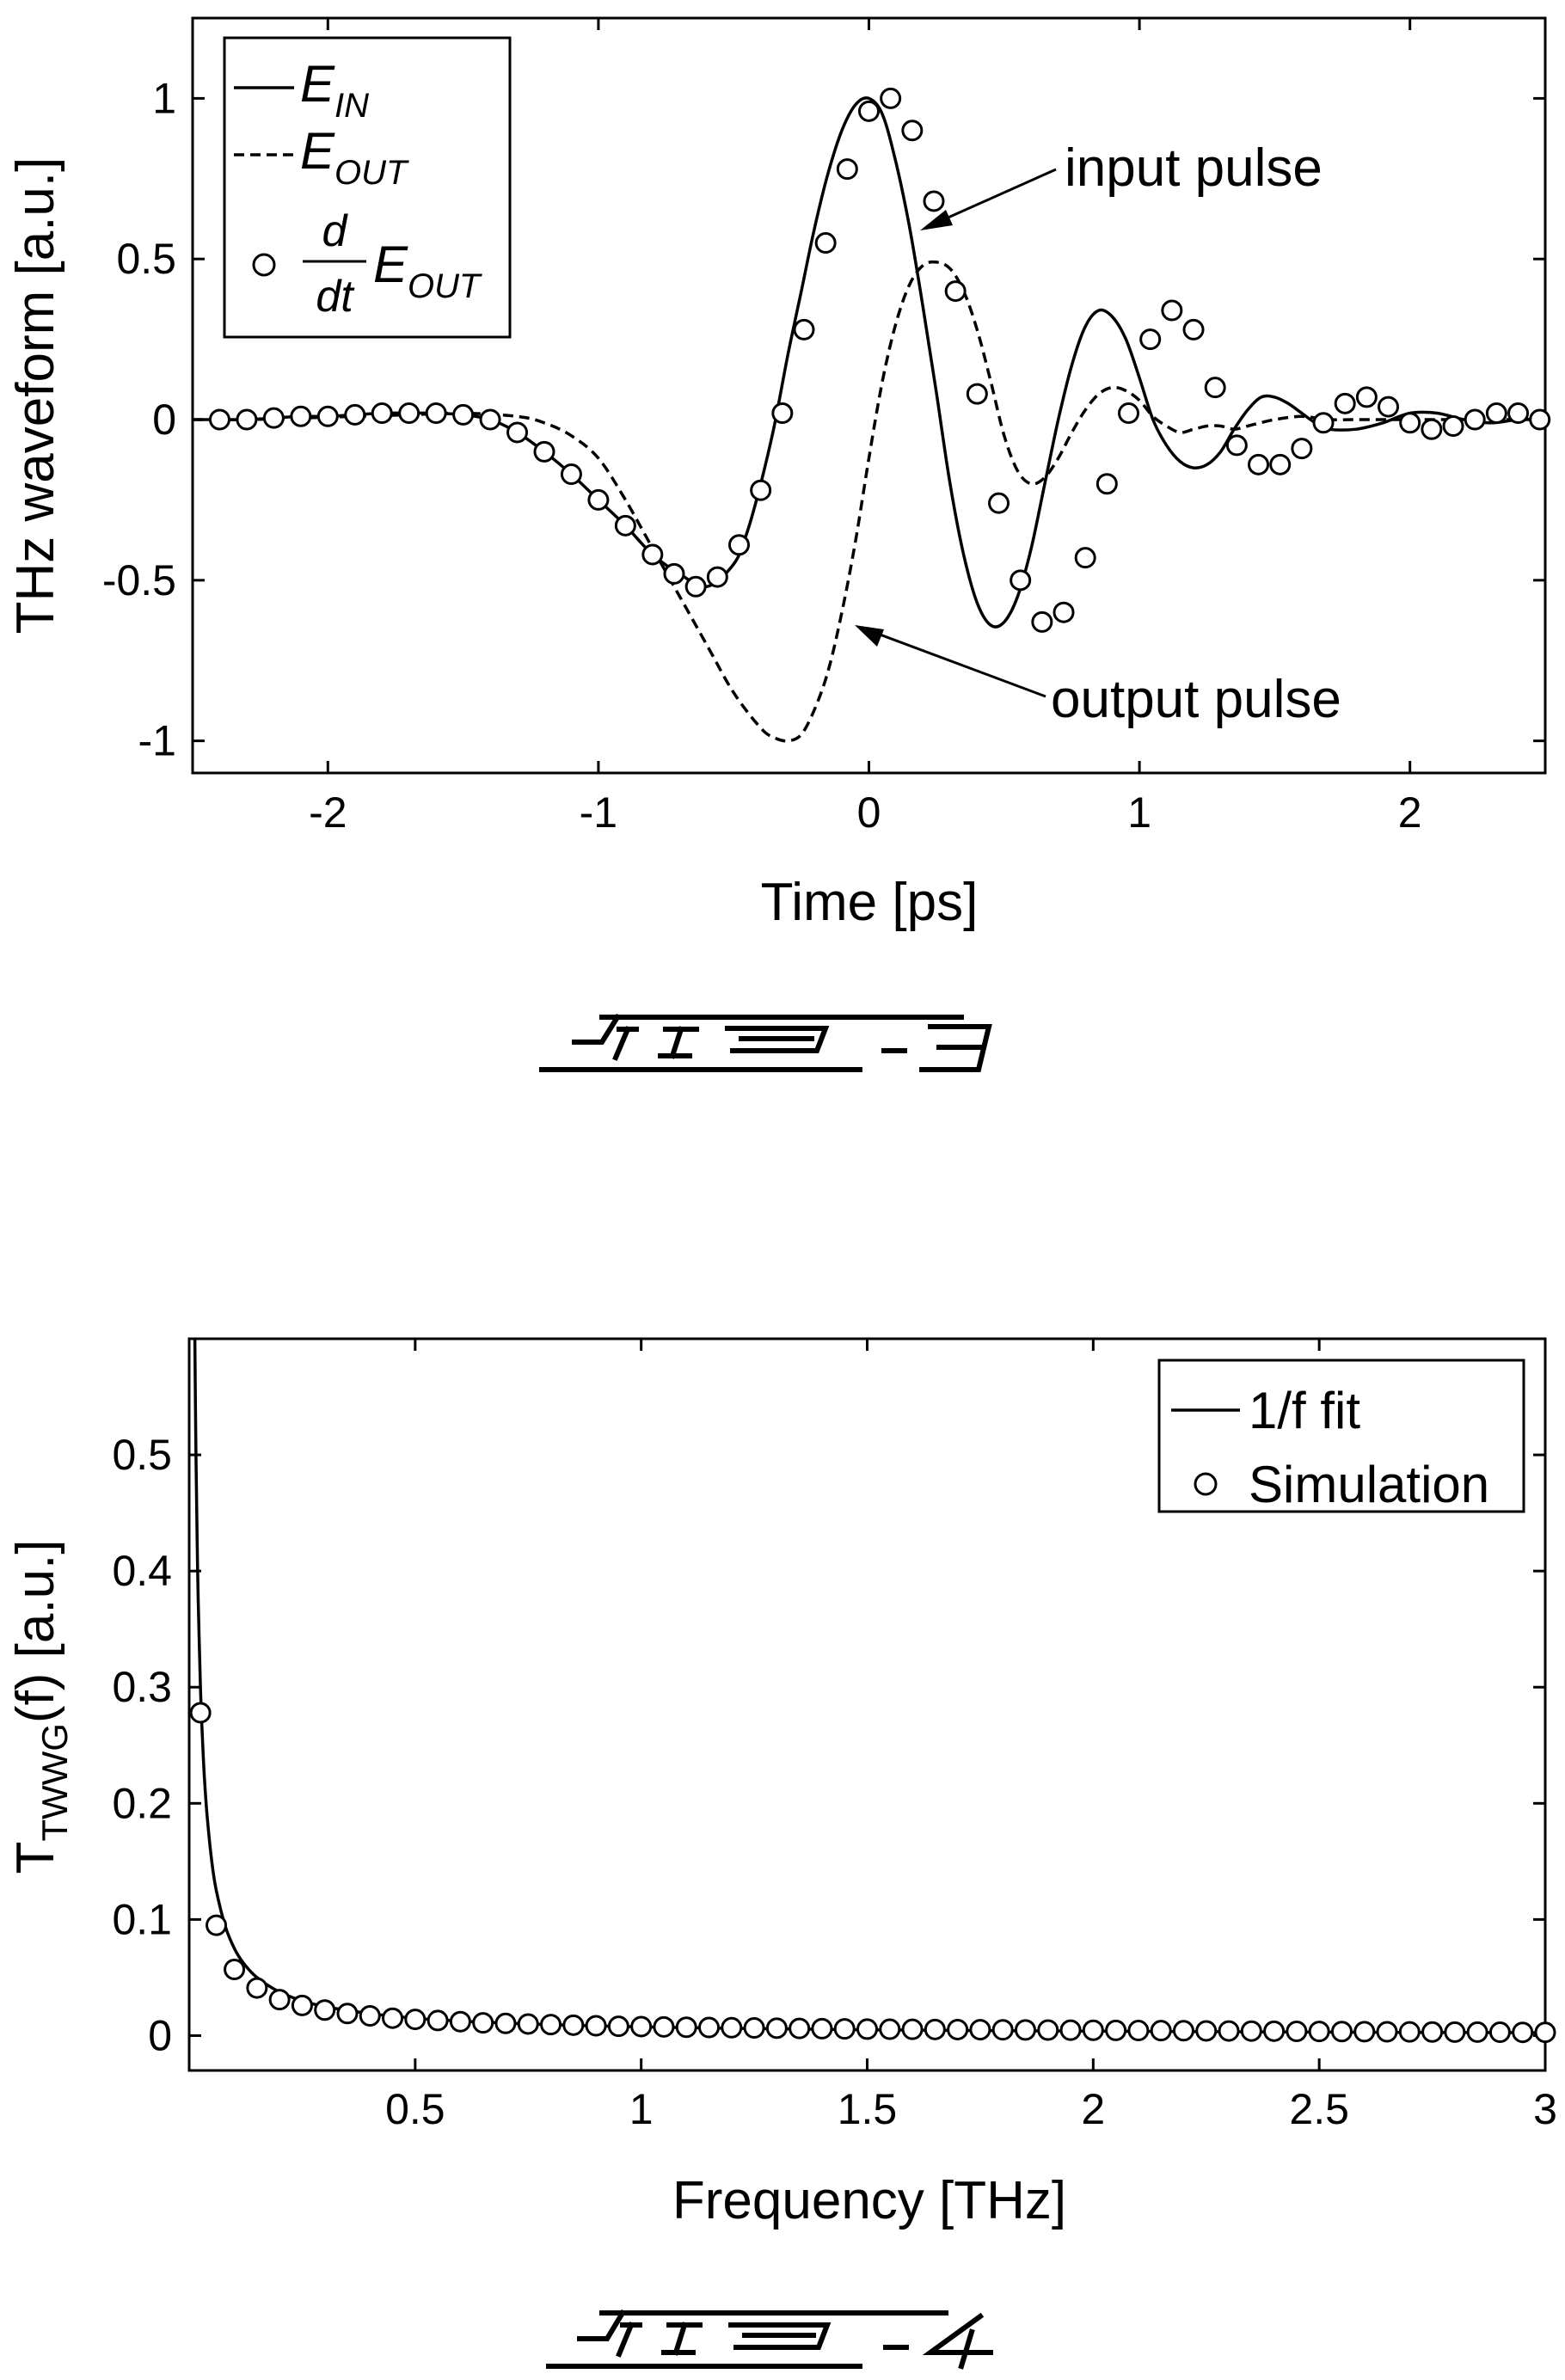  Describe the element at coordinates (869, 813) in the screenshot. I see `x-tick-label: 0` at that location.